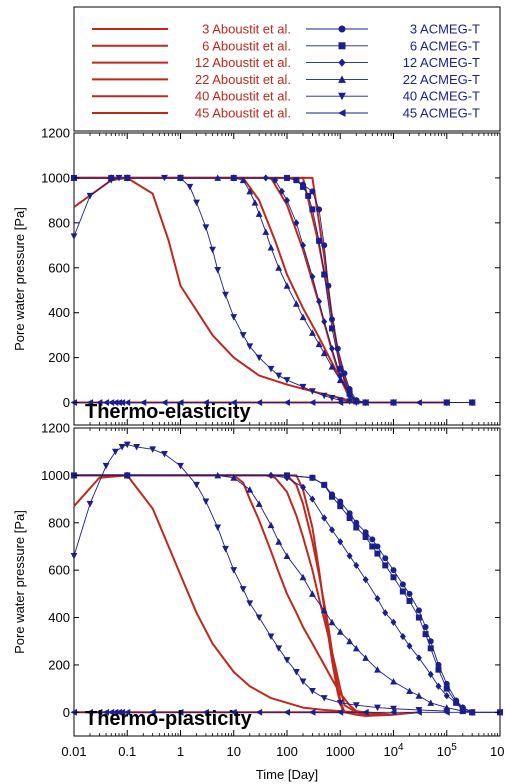  What do you see at coordinates (66, 712) in the screenshot?
I see `y-tick-label: 0` at bounding box center [66, 712].